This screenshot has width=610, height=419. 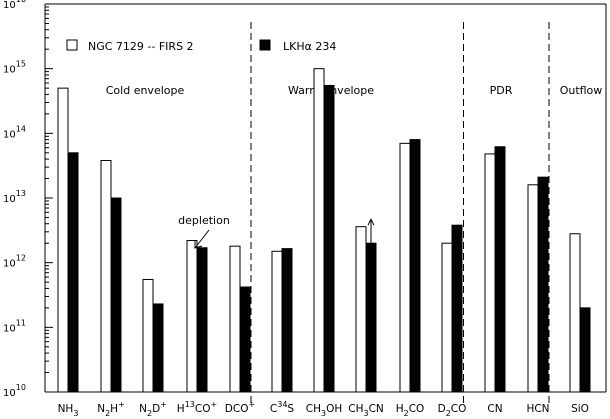 What do you see at coordinates (198, 245) in the screenshot?
I see `depletion-arrow-head` at bounding box center [198, 245].